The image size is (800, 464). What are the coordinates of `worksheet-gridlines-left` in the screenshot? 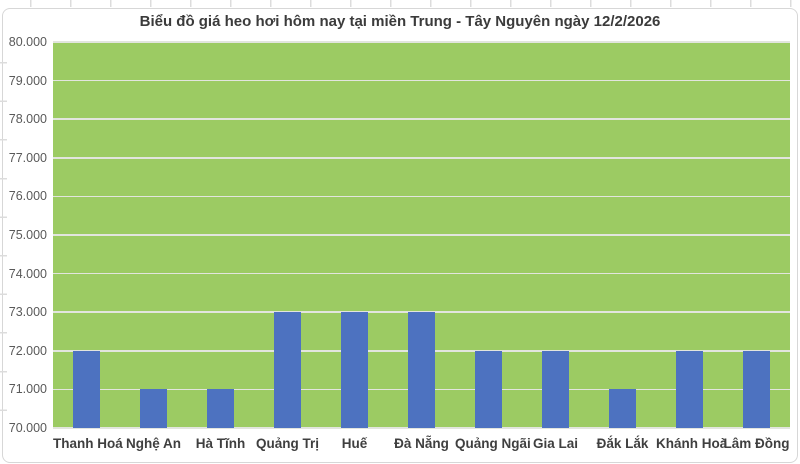 It's located at (3, 234).